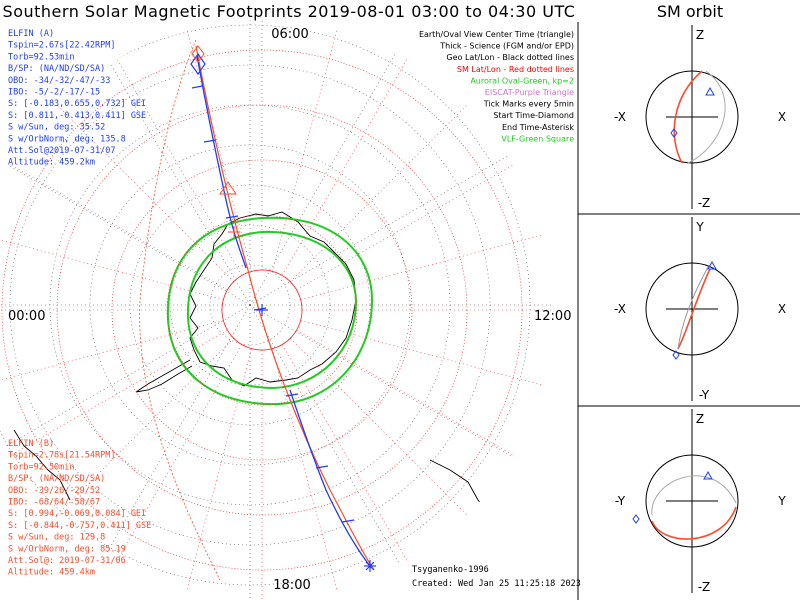 The height and width of the screenshot is (600, 800). What do you see at coordinates (370, 566) in the screenshot?
I see `end-asterisk` at bounding box center [370, 566].